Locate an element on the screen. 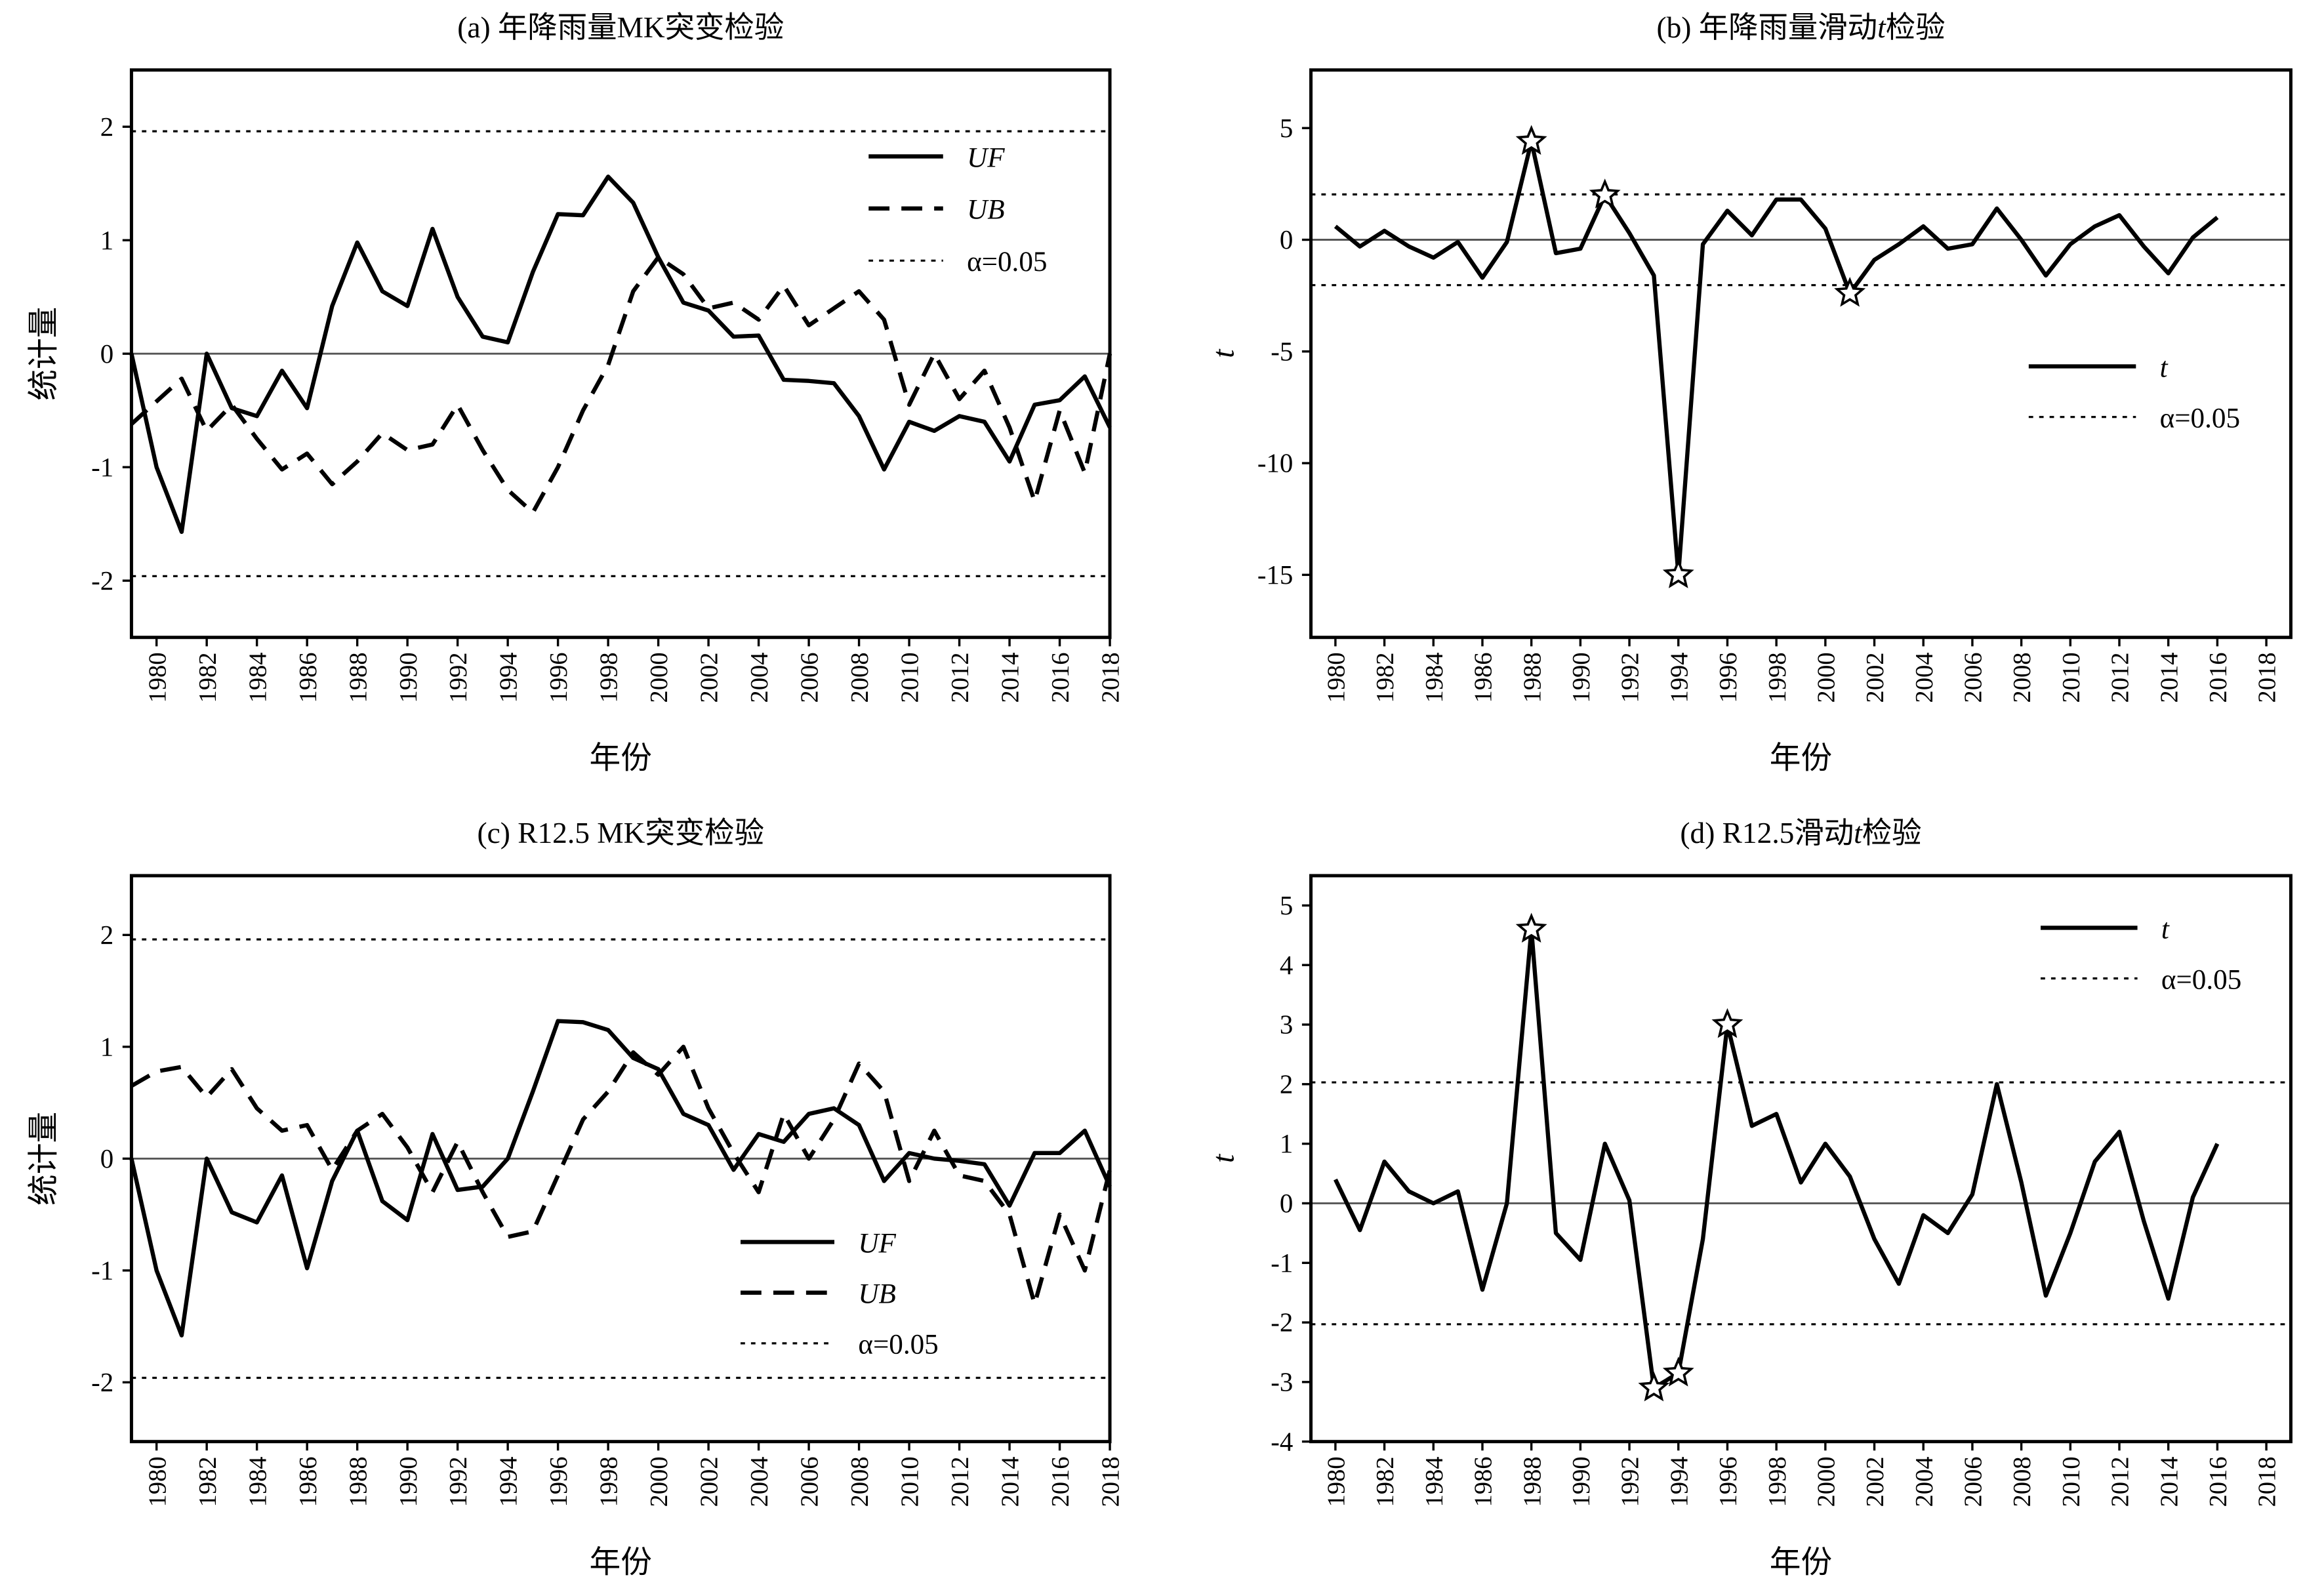 The width and height of the screenshot is (2324, 1592). chart-title-part: (a) 年降雨量MK突变检验 is located at coordinates (620, 27).